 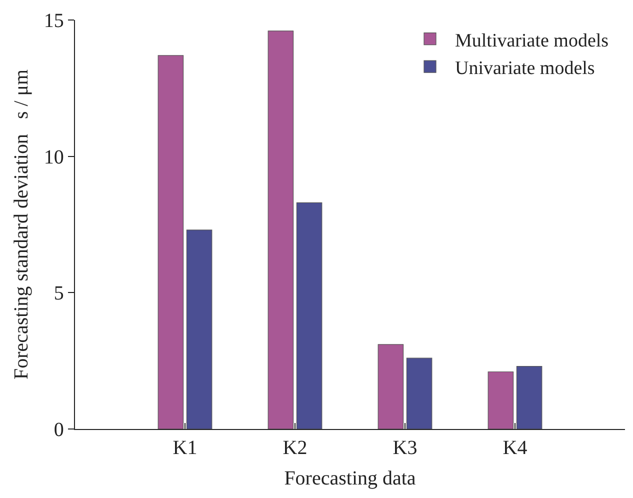 What do you see at coordinates (295, 448) in the screenshot?
I see `x-tick-label: K2` at bounding box center [295, 448].